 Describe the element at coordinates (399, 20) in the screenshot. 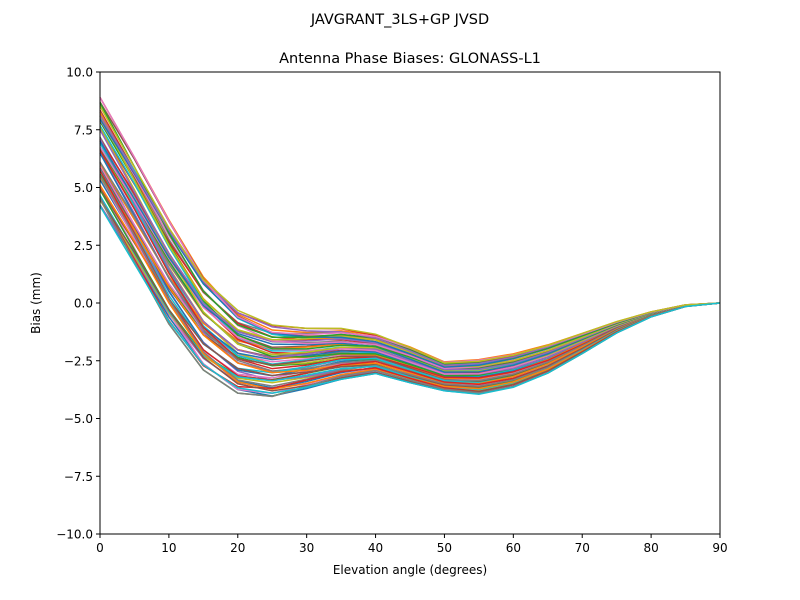

I see `figure-suptitle: JAVGRANT_3LS+GP JVSD` at that location.